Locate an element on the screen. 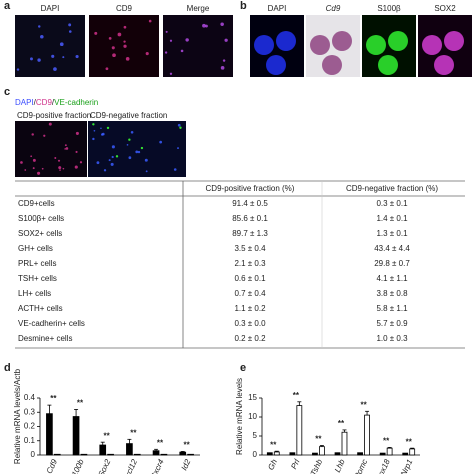 The width and height of the screenshot is (474, 474). row-label: CD9+cells is located at coordinates (36, 203).